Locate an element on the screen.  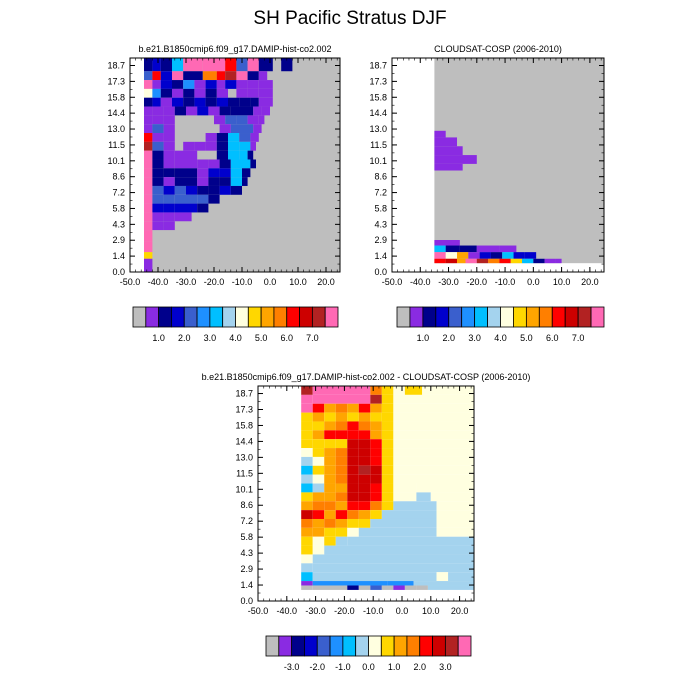
colorbar-label: 3.0 is located at coordinates (210, 338).